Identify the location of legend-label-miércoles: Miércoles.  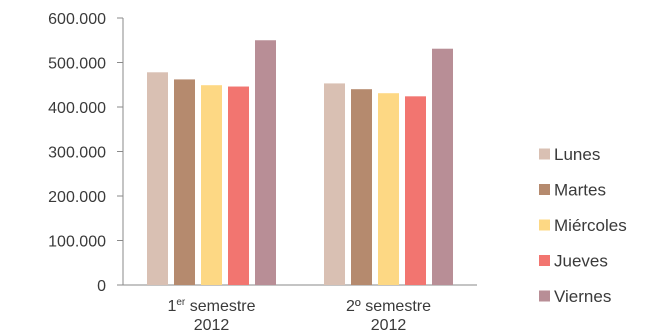
(590, 225).